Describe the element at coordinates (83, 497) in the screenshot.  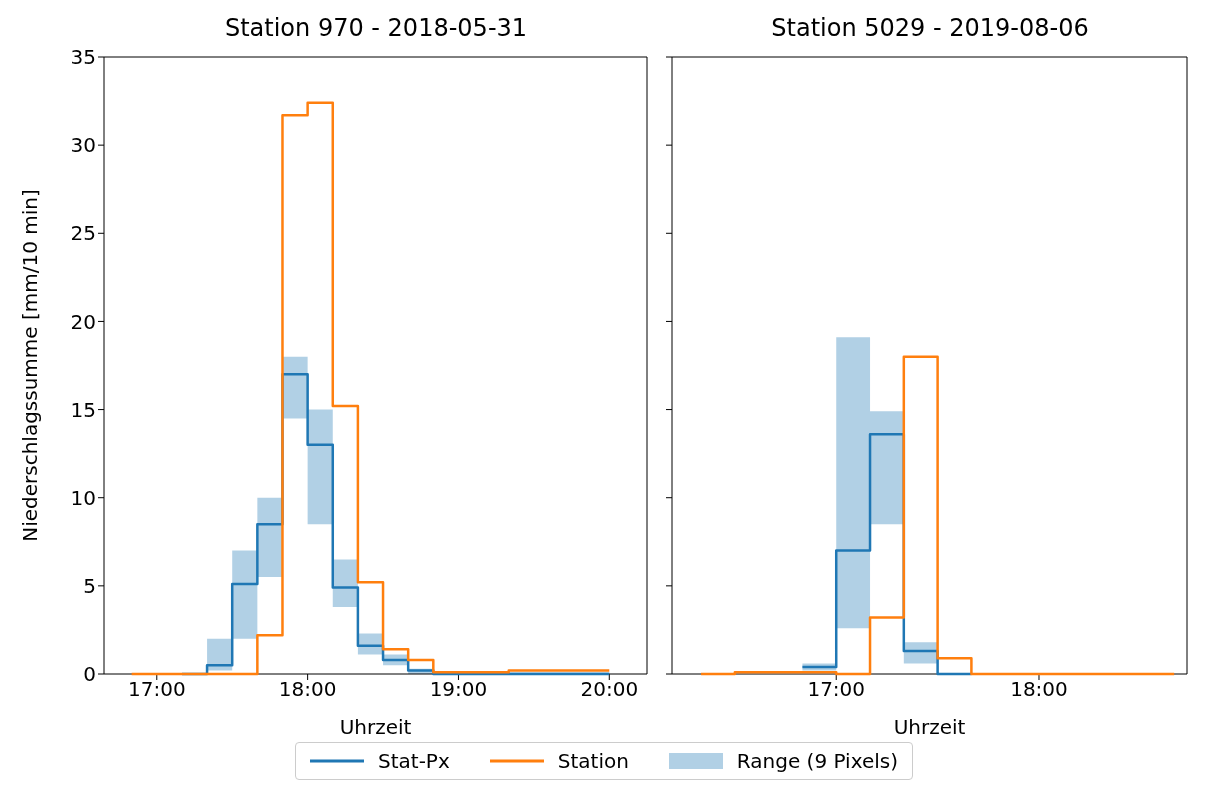
I see `y-tick-label: 10` at that location.